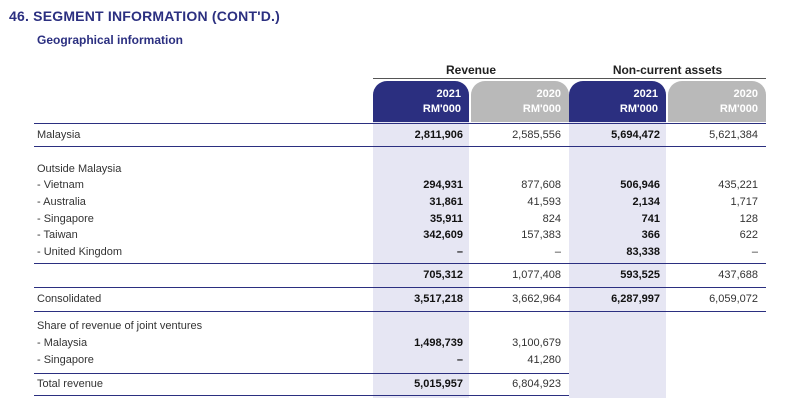 The height and width of the screenshot is (403, 797). I want to click on assets-group-rule, so click(667, 78).